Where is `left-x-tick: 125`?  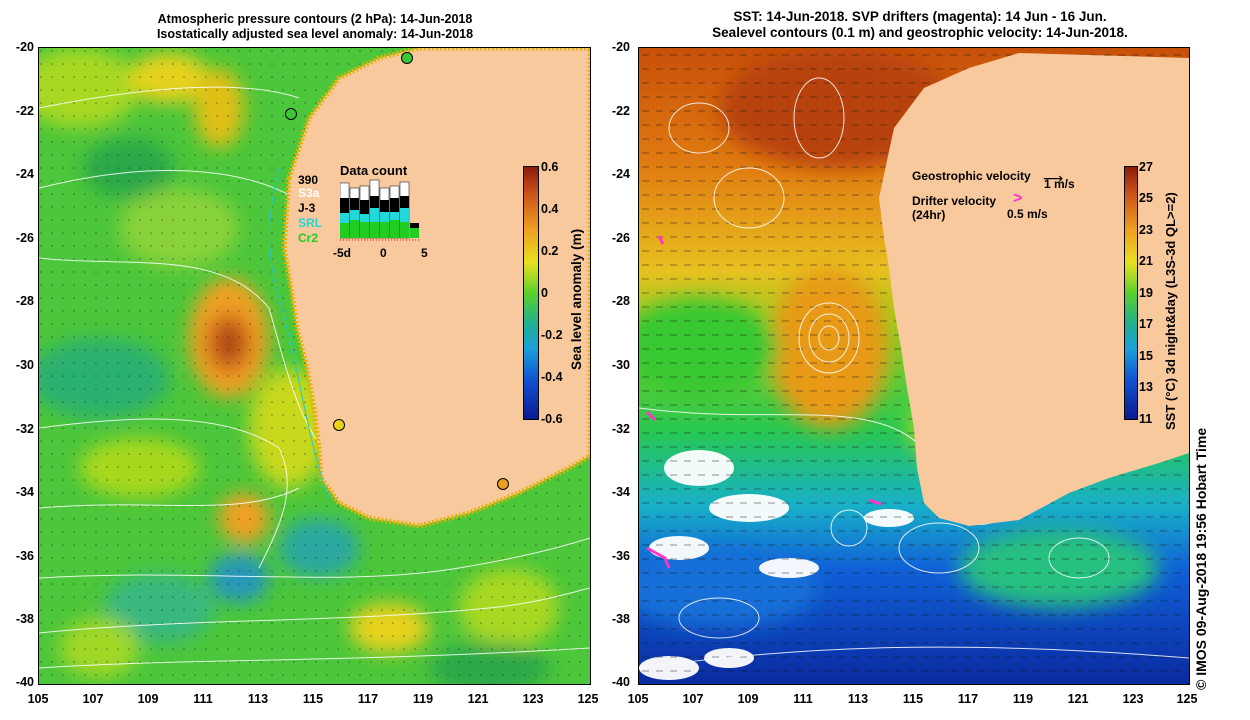 left-x-tick: 125 is located at coordinates (588, 699).